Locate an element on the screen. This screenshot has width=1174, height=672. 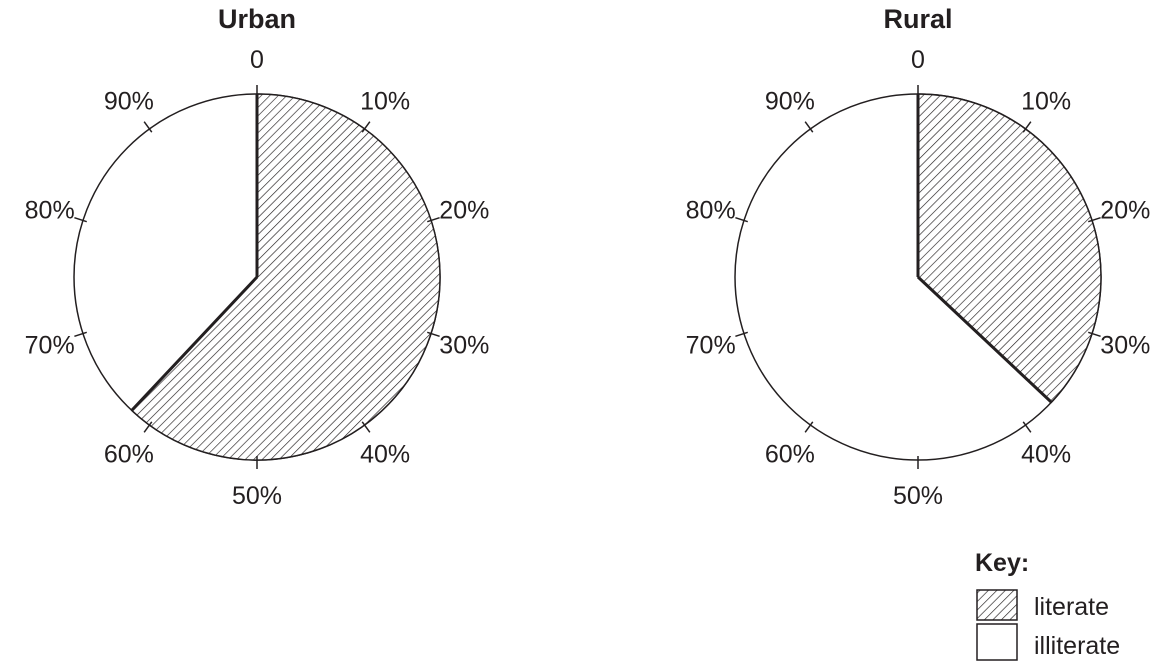
legend-title: Key: is located at coordinates (1002, 563).